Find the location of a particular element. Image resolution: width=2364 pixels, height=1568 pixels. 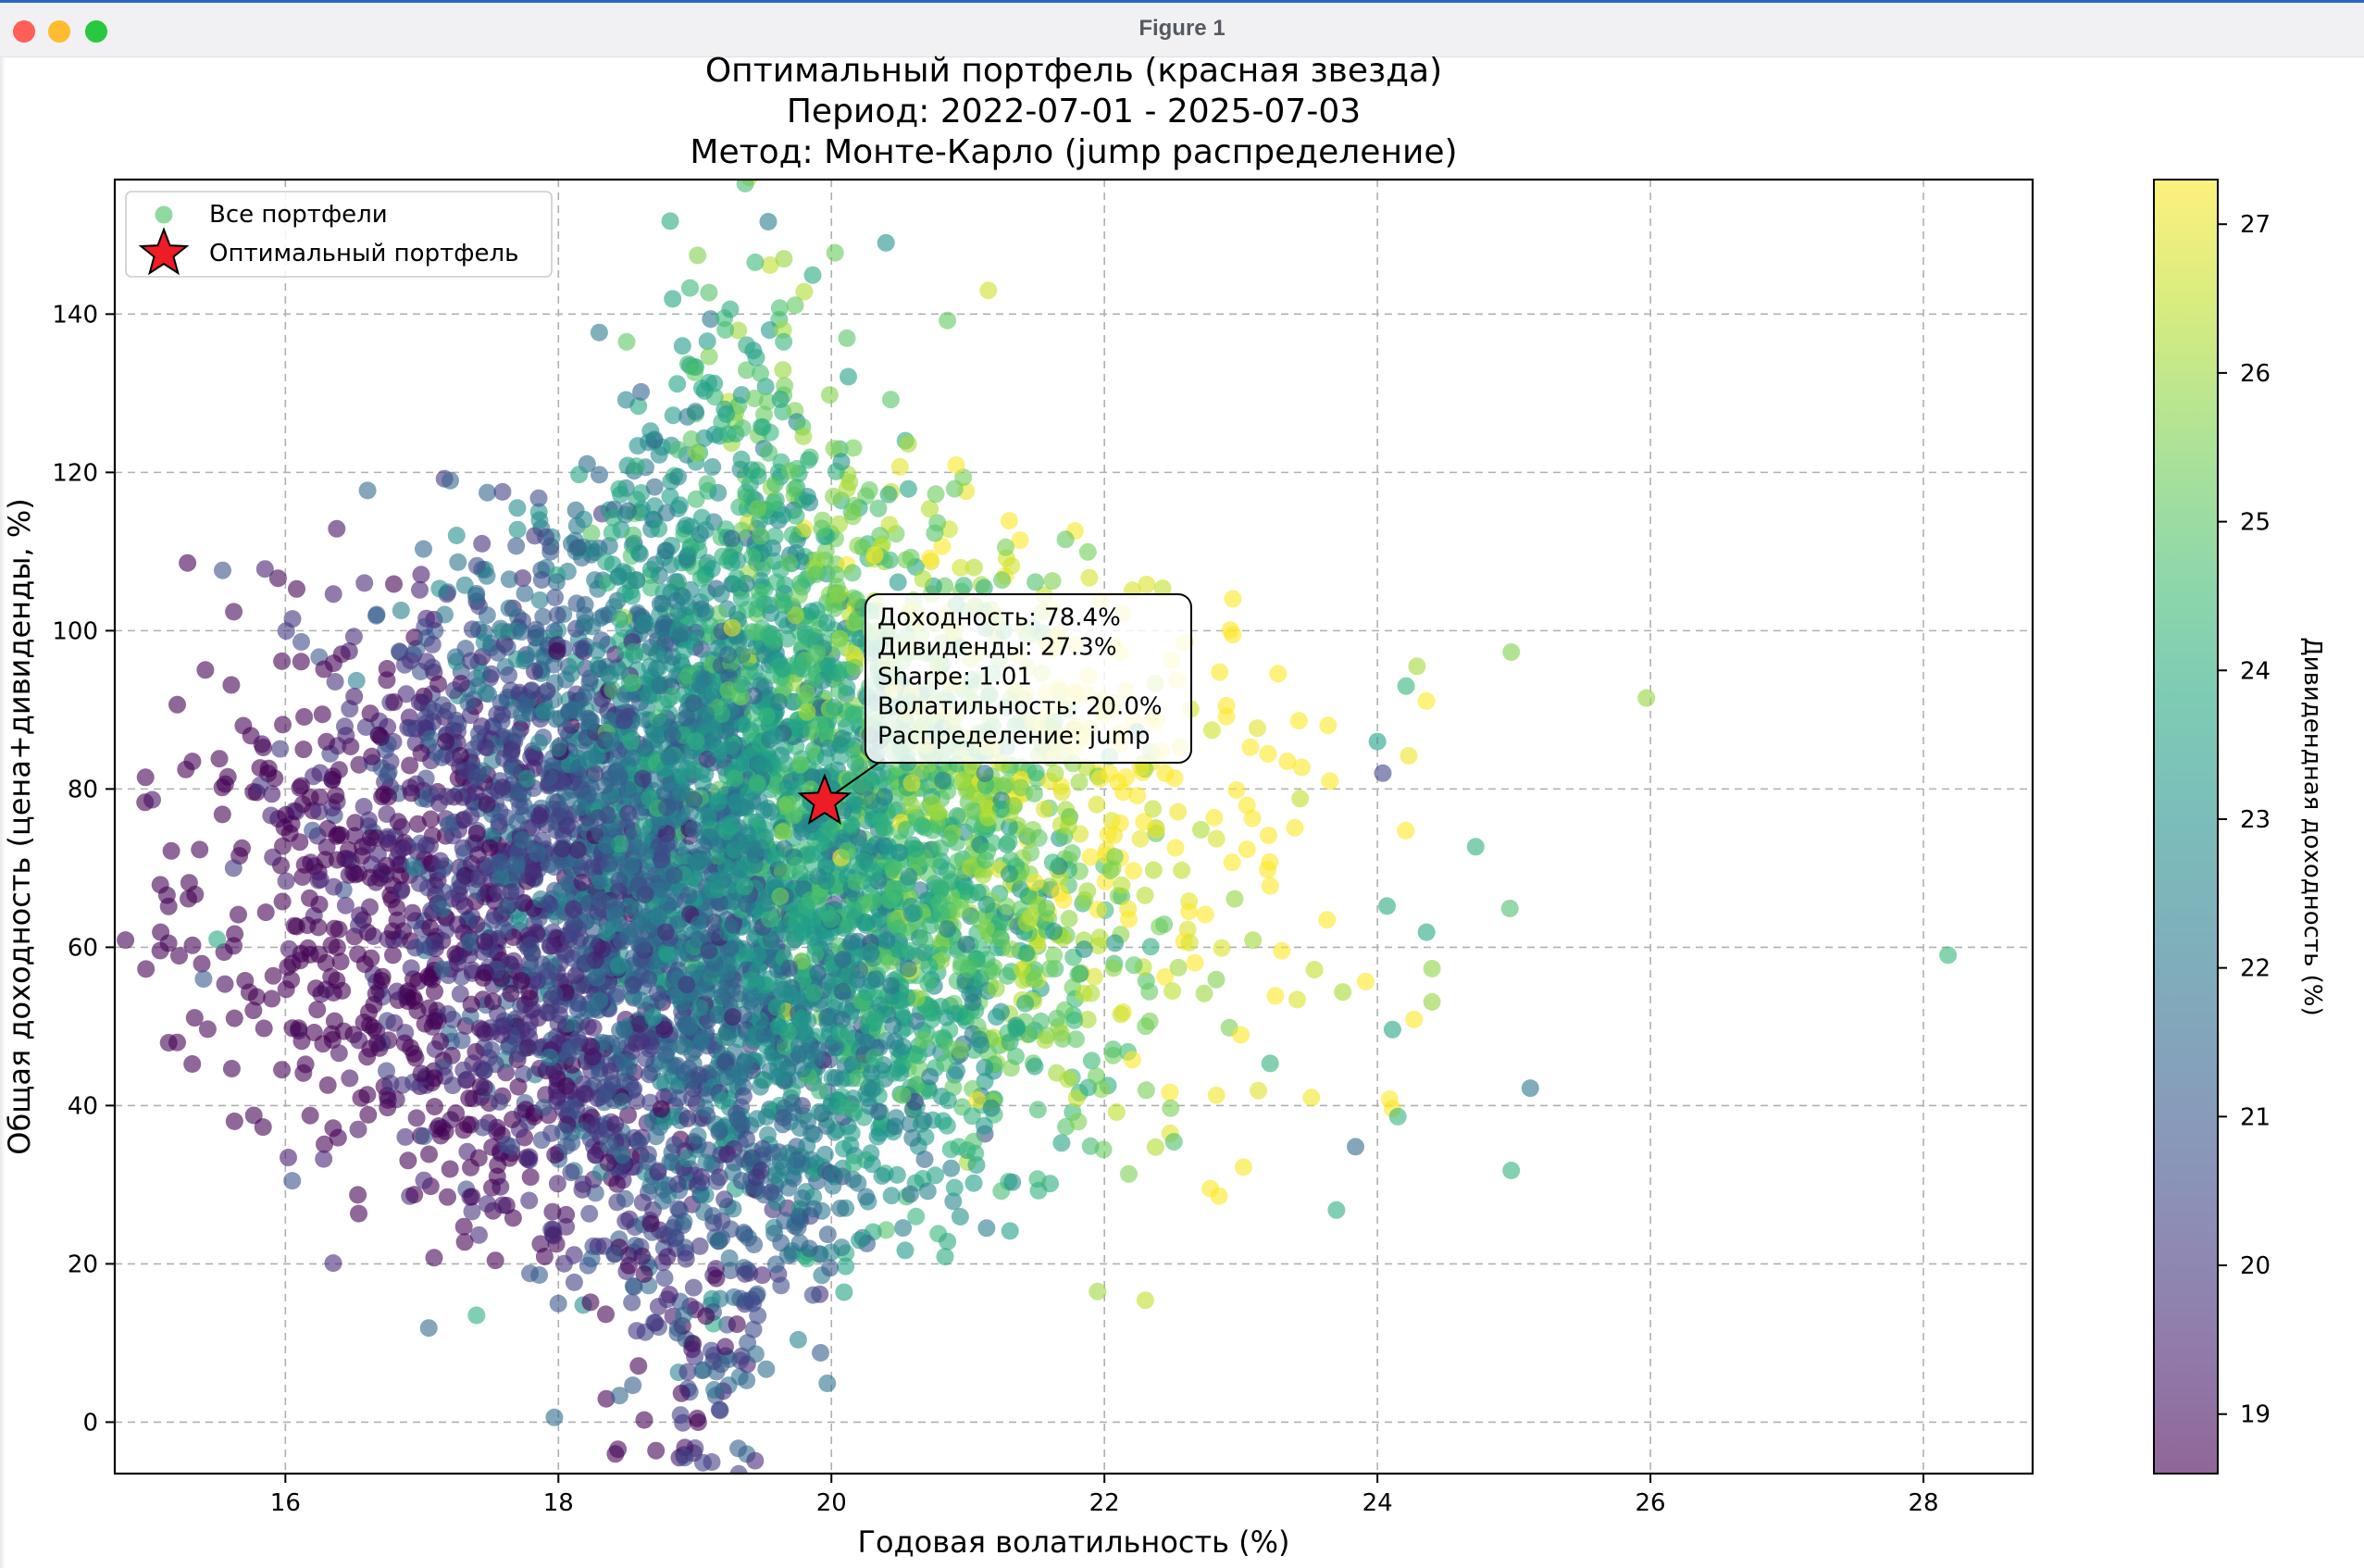

minimize-window-button is located at coordinates (59, 31).